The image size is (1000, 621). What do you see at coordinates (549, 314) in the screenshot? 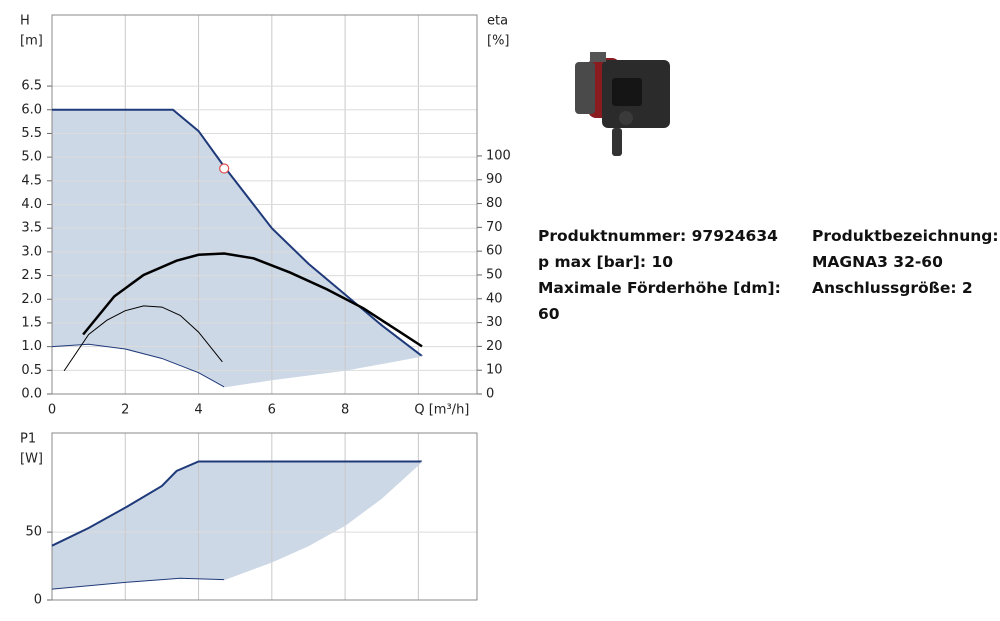
I see `product-info-line: 60` at bounding box center [549, 314].